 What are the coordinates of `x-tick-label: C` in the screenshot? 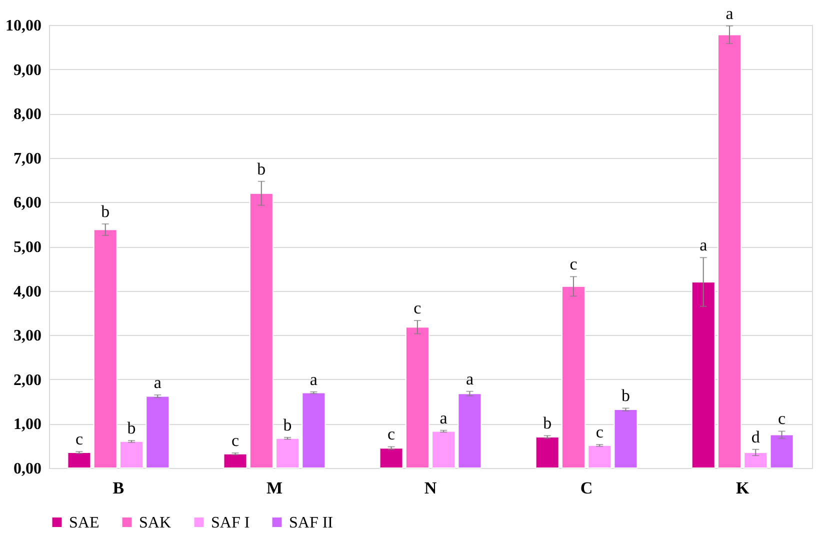 It's located at (586, 488).